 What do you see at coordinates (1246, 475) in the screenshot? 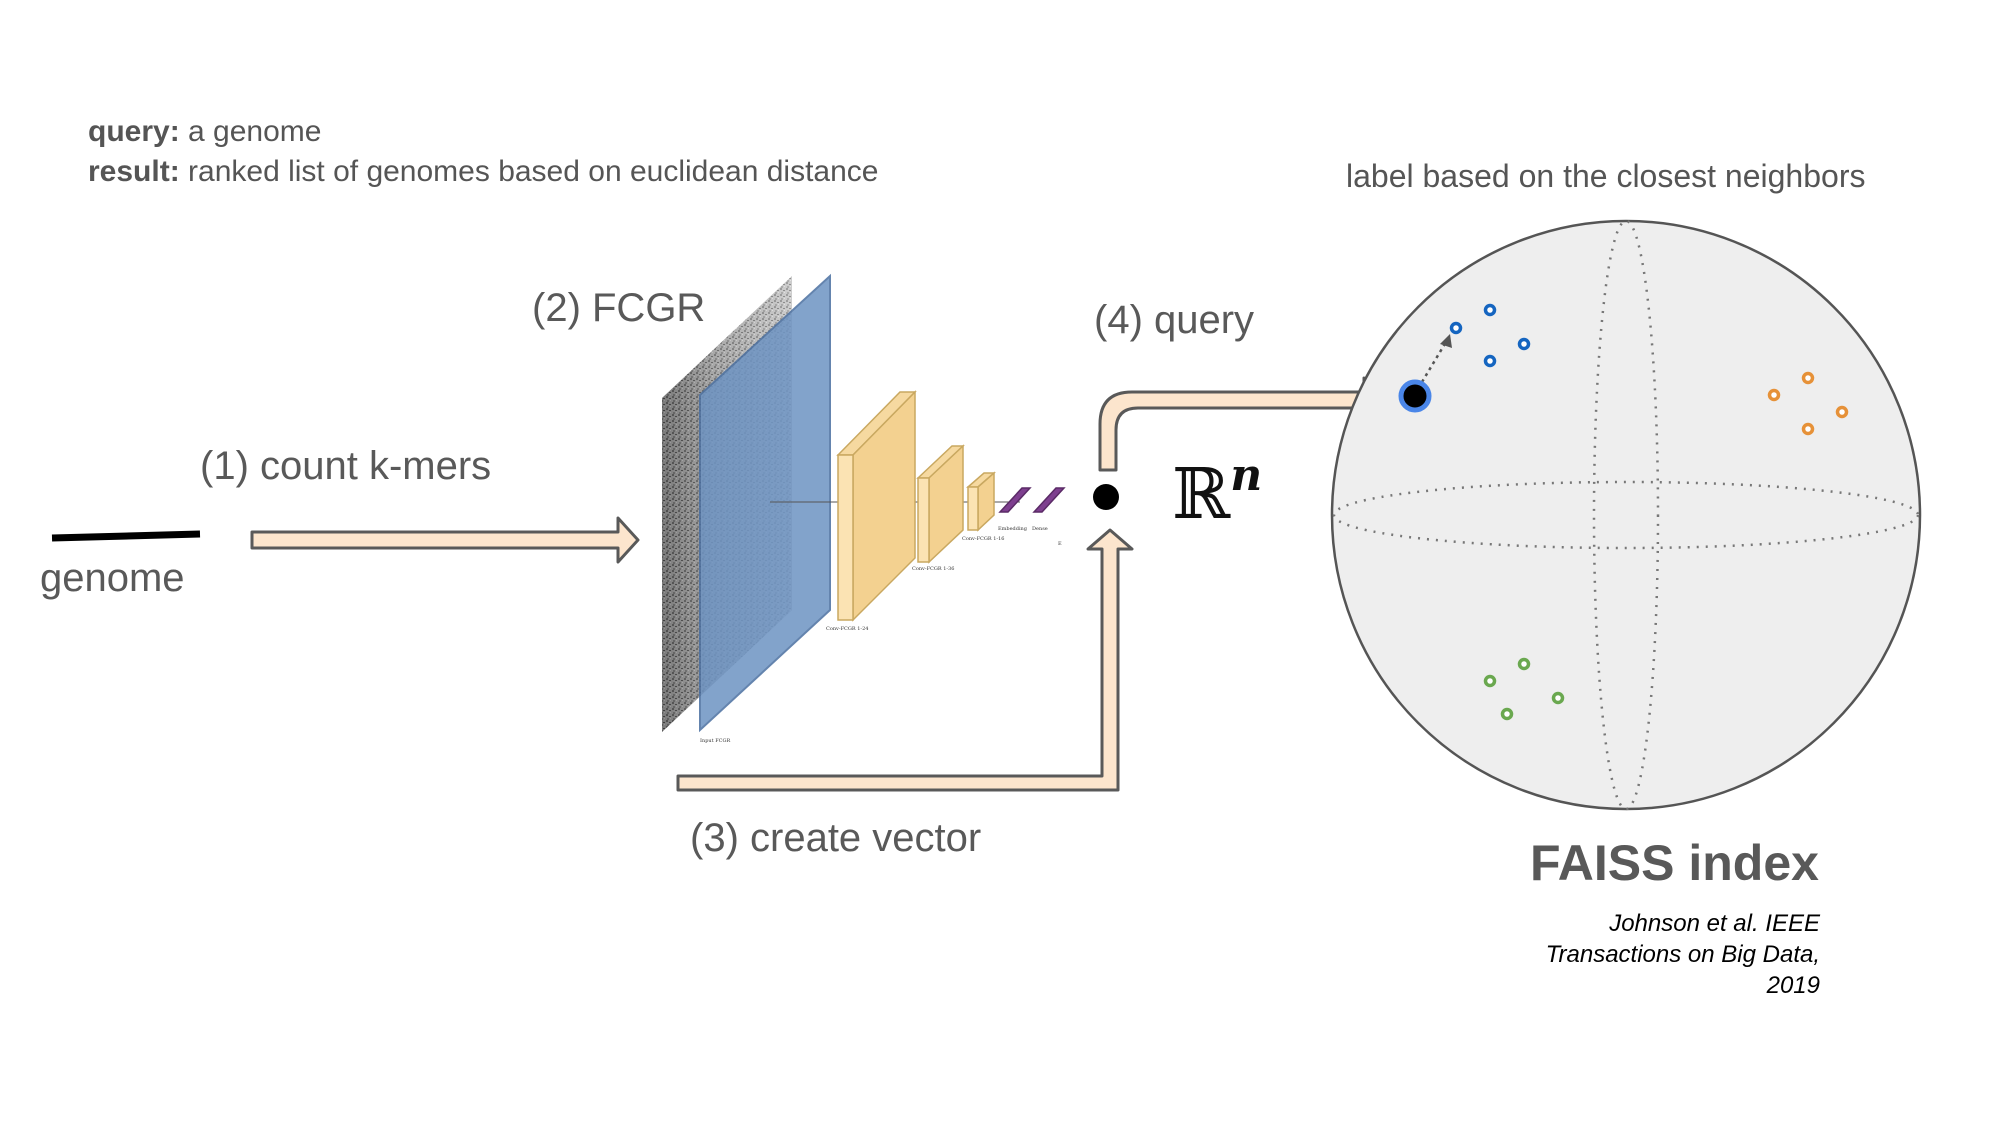
I see `vector-space-exponent: n` at bounding box center [1246, 475].